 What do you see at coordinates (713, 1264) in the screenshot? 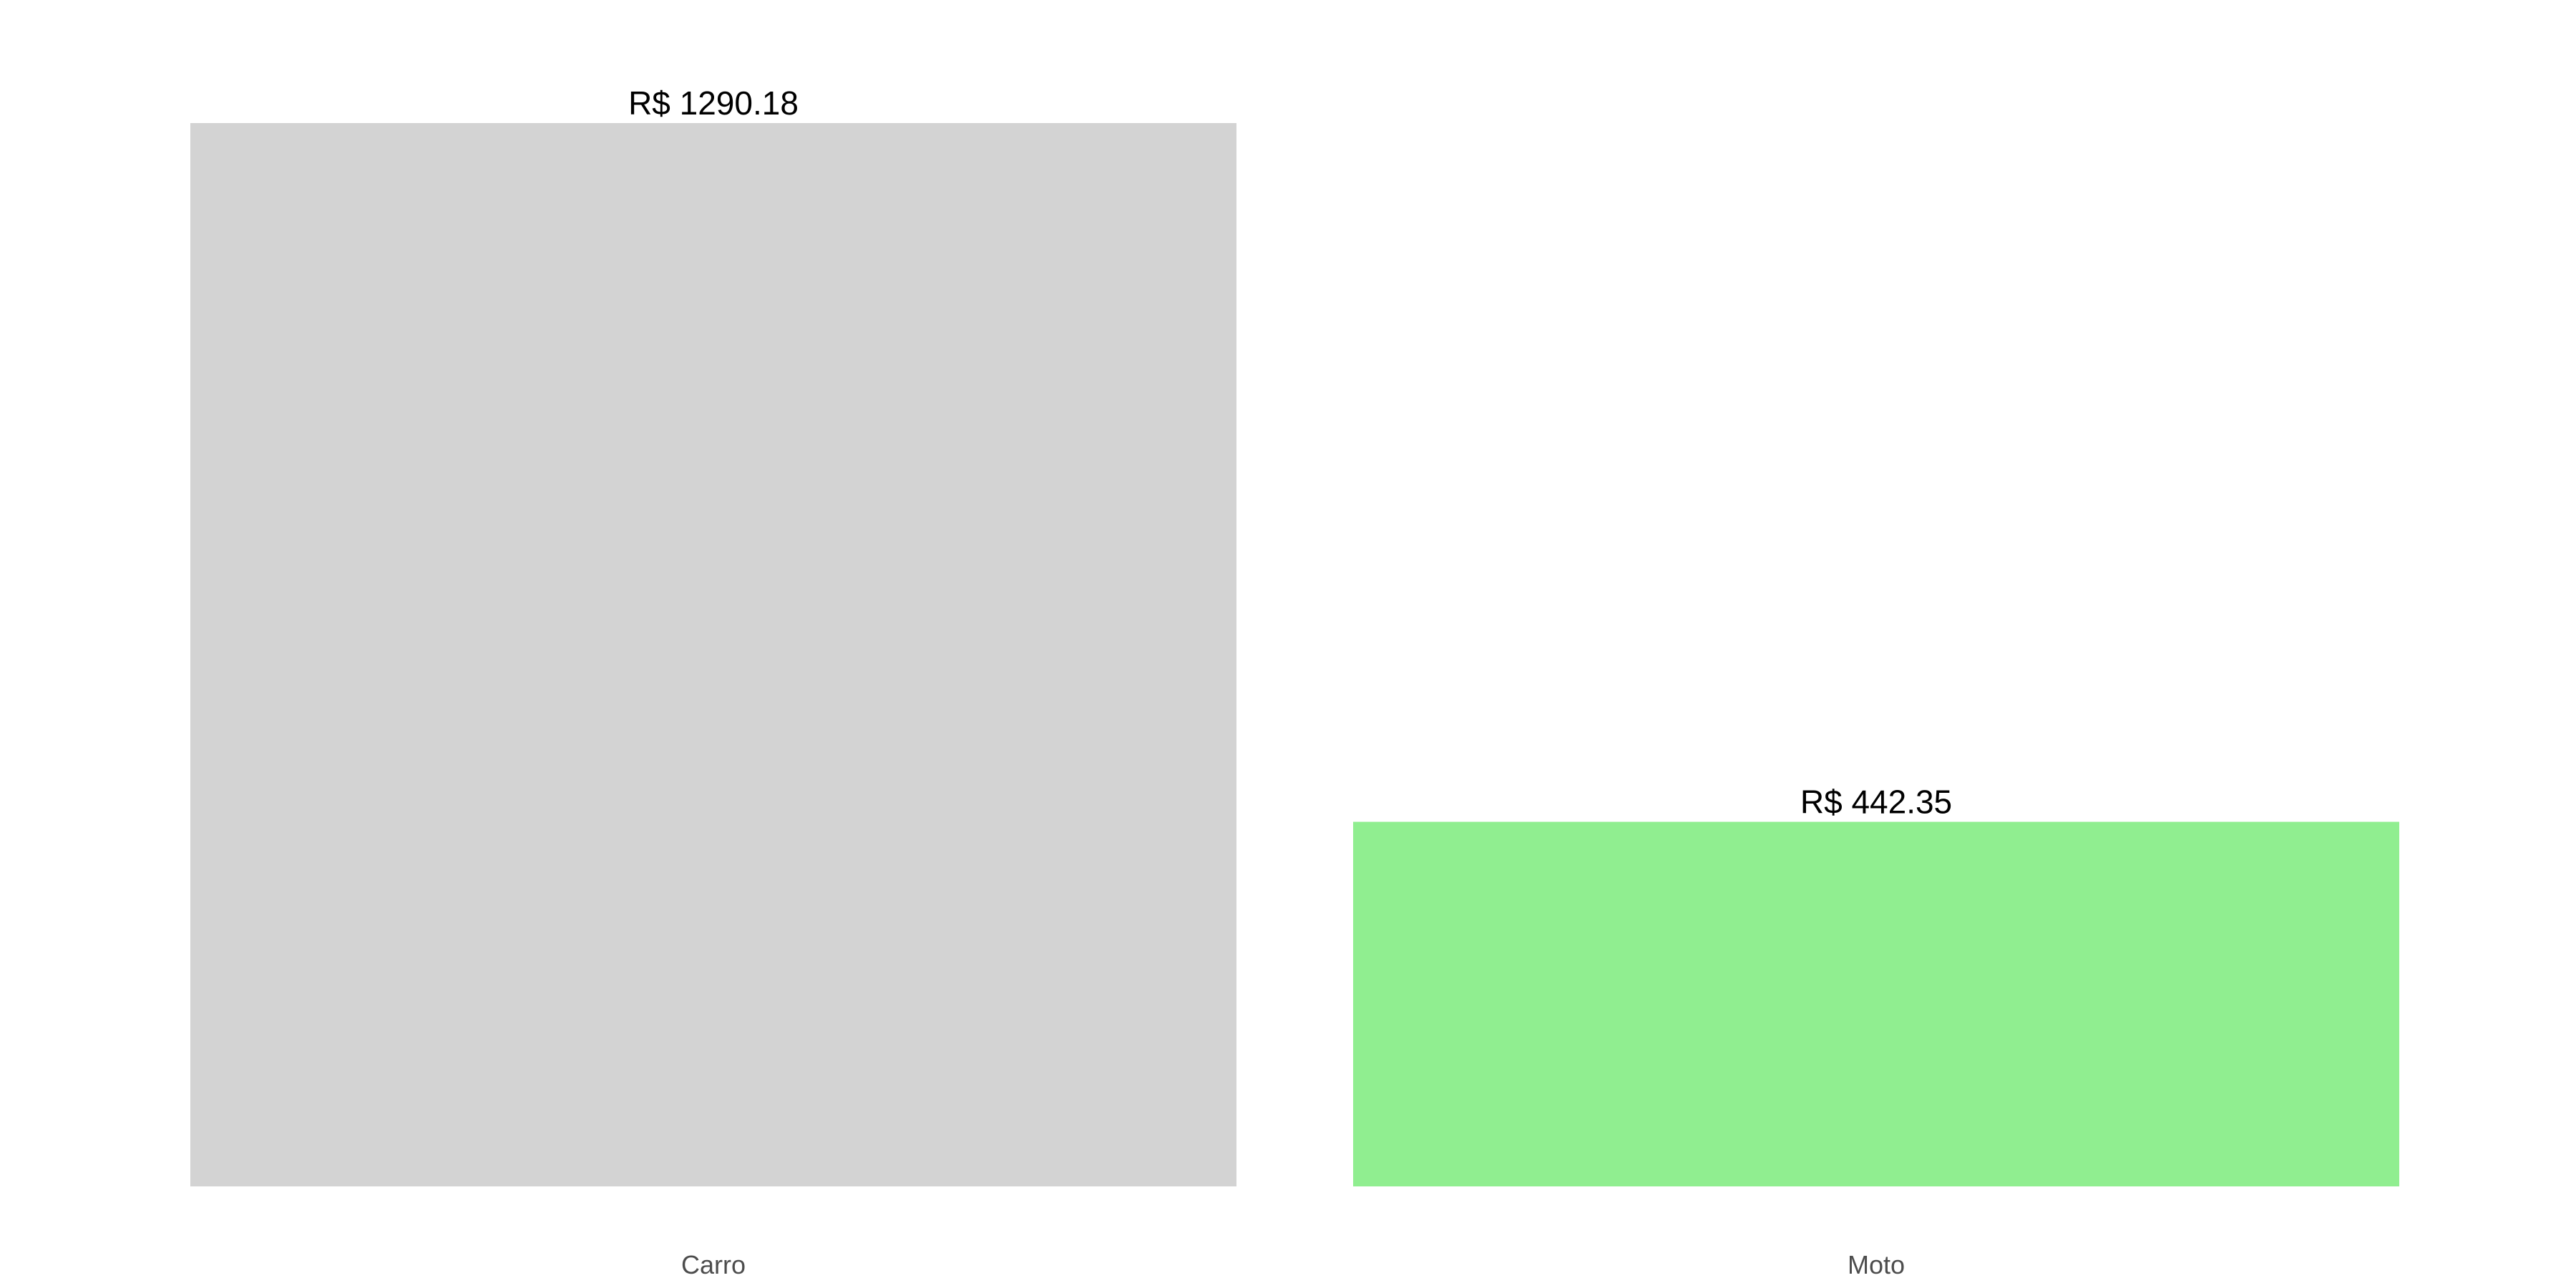
I see `x-tick-label-carro: Carro` at bounding box center [713, 1264].